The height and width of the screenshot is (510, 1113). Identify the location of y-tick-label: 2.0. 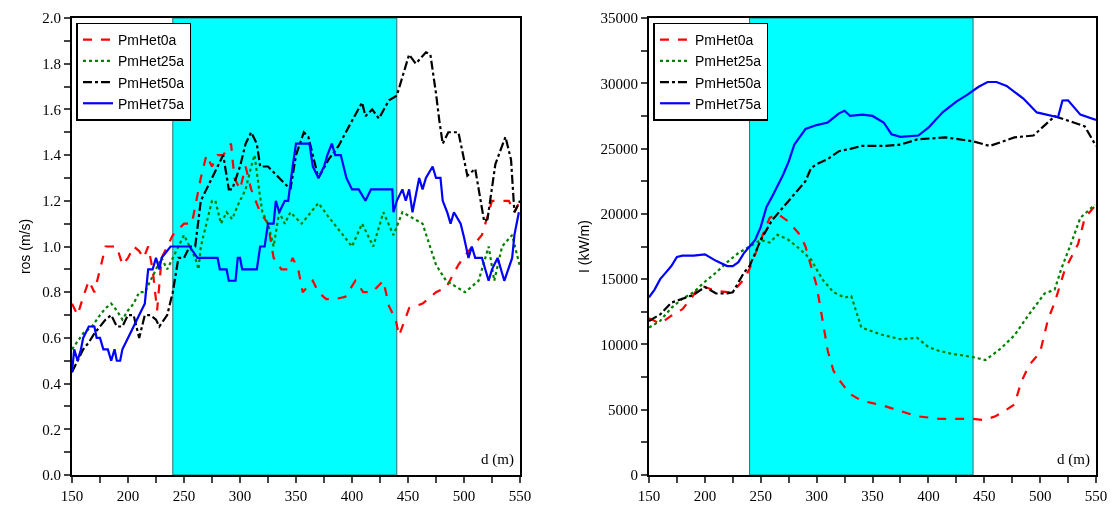
(51, 18).